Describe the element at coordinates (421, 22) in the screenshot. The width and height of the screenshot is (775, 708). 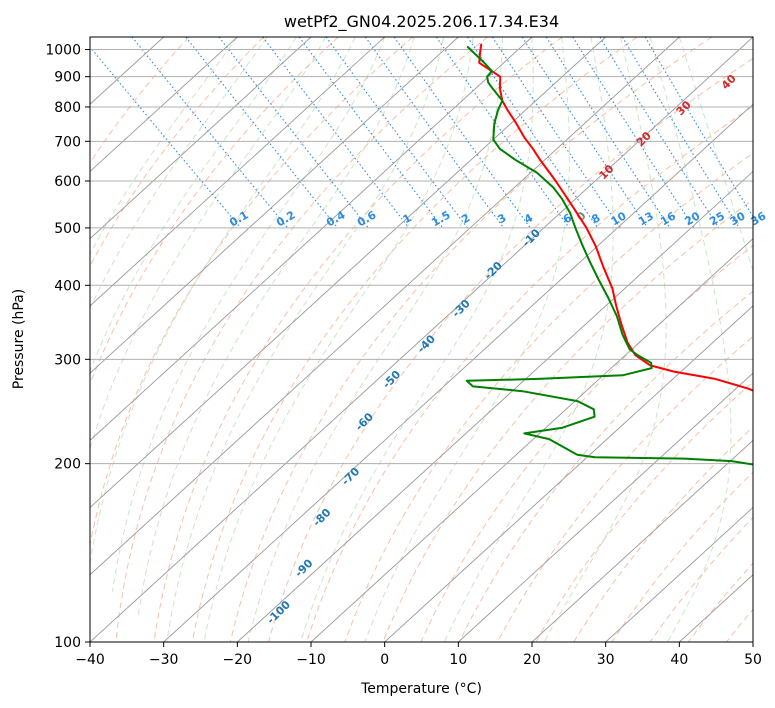
I see `chart-title: wetPf2_GN04.2025.206.17.34.E34` at that location.